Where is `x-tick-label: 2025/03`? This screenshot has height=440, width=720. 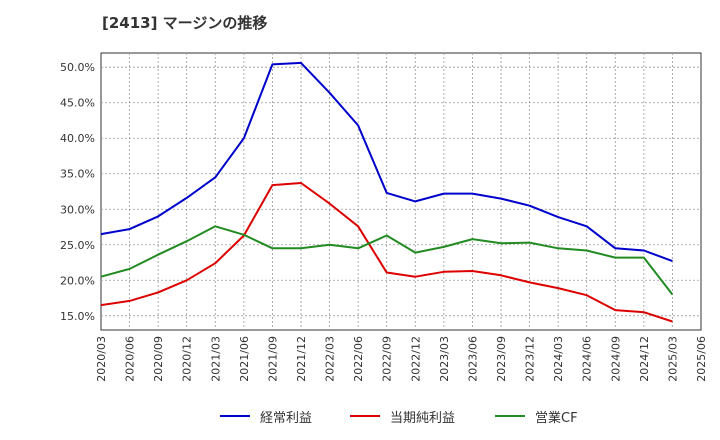
x-tick-label: 2025/03 is located at coordinates (672, 359).